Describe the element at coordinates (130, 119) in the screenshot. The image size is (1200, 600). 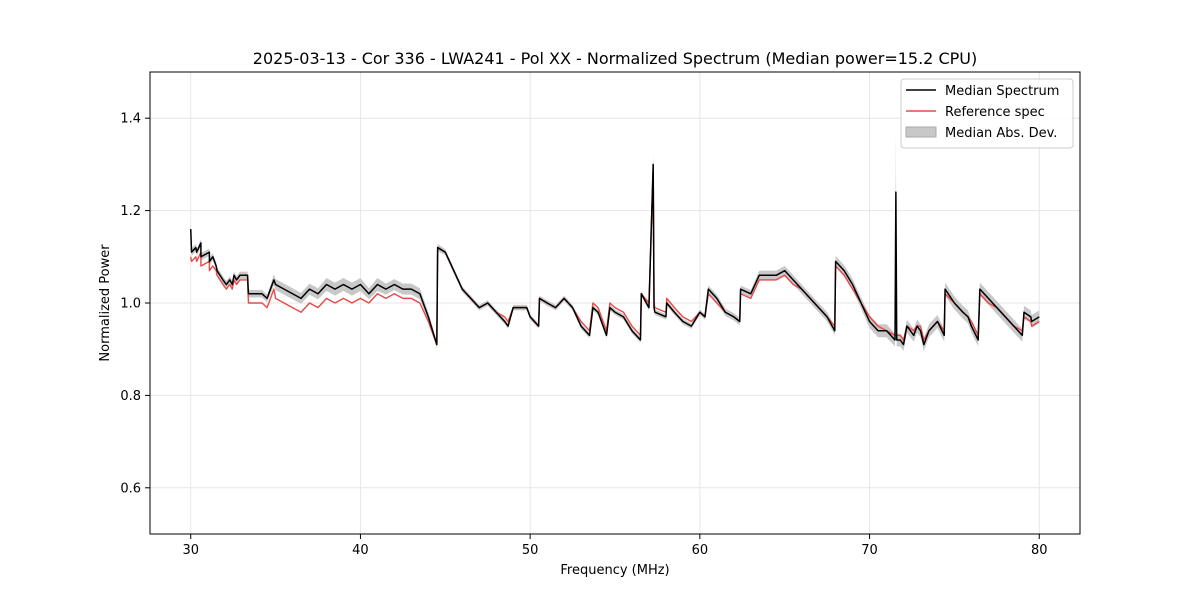
I see `y-tick-label: 1.4` at that location.